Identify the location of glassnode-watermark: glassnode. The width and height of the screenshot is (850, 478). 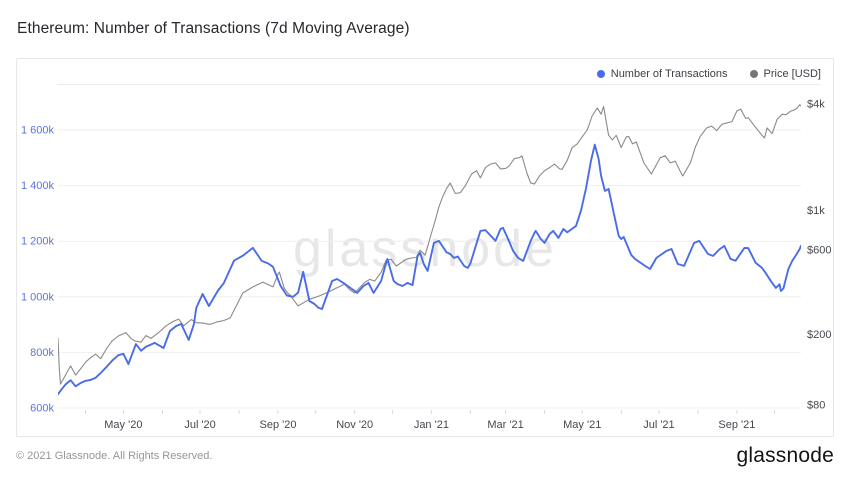
(425, 249).